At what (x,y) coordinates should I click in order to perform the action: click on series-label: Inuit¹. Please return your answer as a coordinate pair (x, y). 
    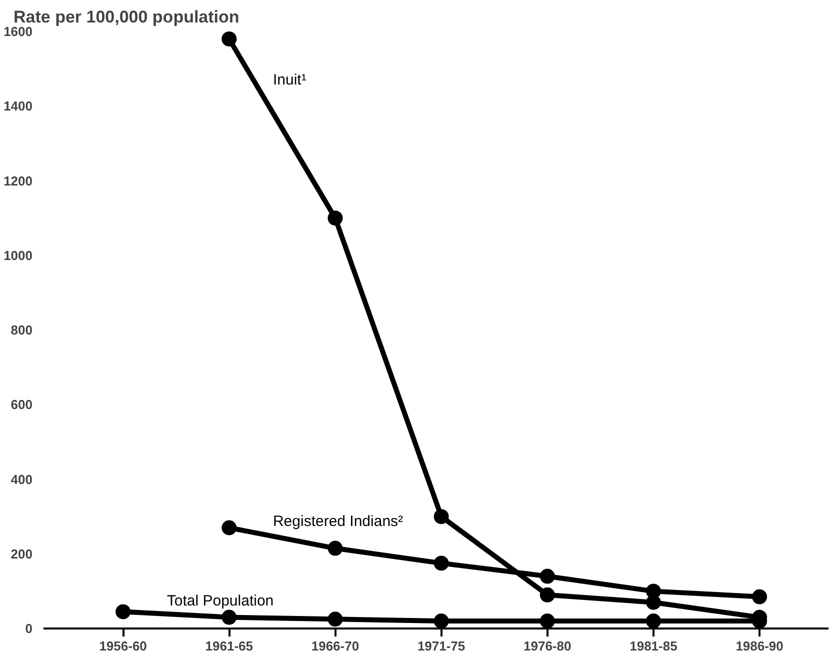
    Looking at the image, I should click on (289, 80).